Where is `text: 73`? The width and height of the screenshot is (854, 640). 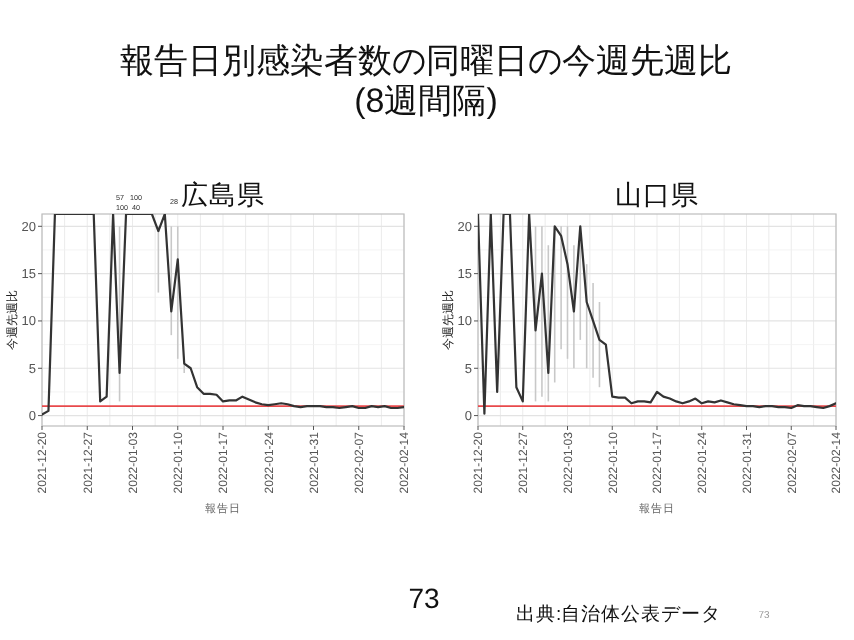
text: 73 is located at coordinates (424, 598).